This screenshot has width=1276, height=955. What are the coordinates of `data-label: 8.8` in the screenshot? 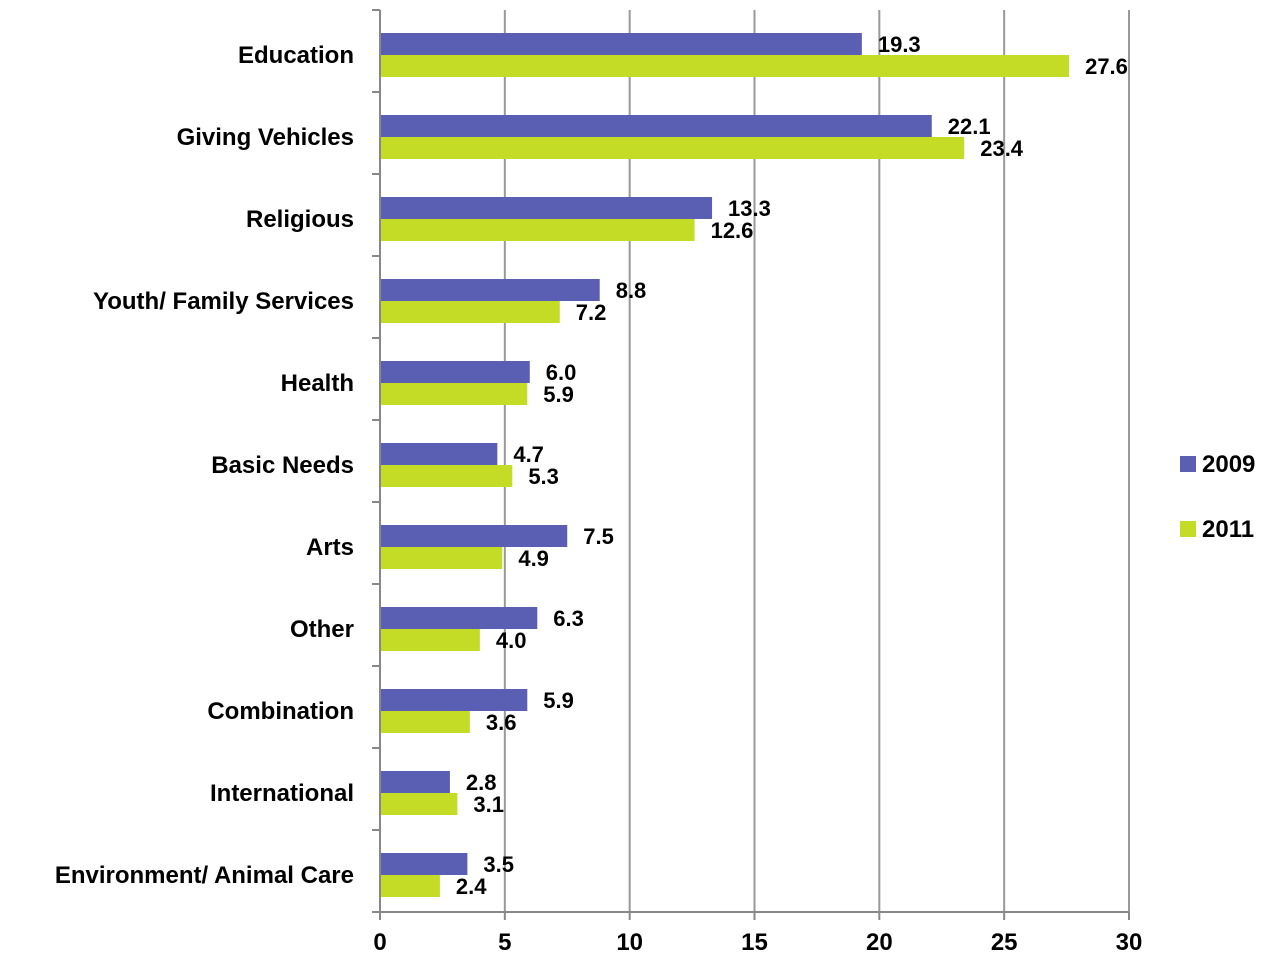 It's located at (631, 290).